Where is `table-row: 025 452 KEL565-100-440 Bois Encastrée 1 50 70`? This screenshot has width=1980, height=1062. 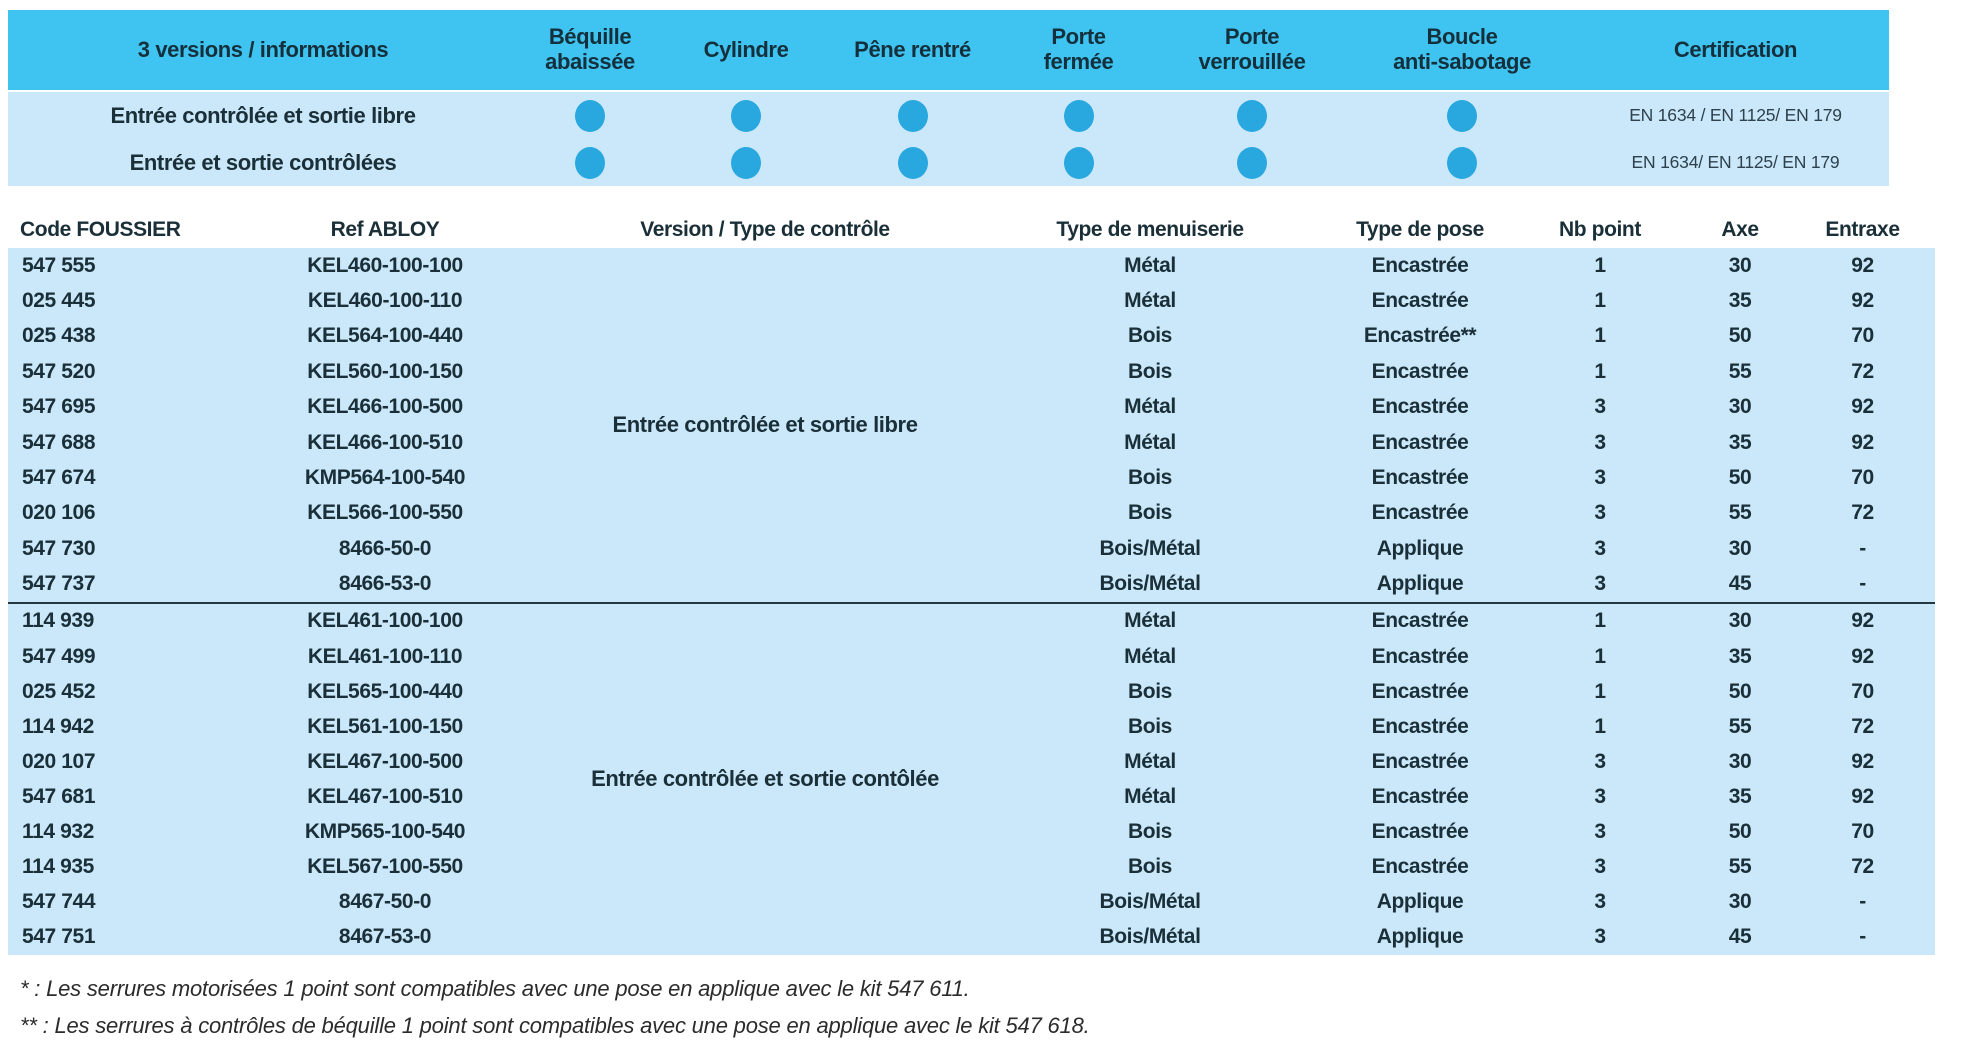 table-row: 025 452 KEL565-100-440 Bois Encastrée 1 50 70 is located at coordinates (971, 691).